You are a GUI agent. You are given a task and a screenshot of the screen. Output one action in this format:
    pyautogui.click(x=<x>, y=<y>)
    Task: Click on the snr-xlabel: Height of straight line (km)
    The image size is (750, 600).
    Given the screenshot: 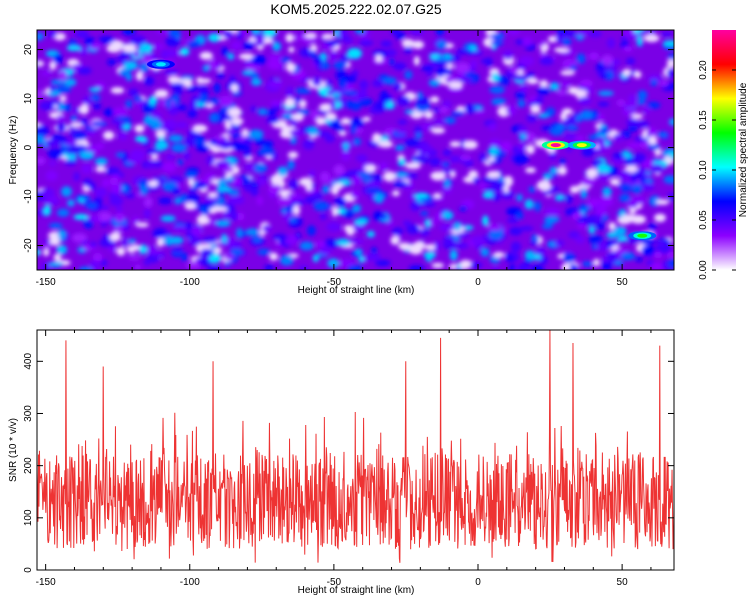 What is the action you would take?
    pyautogui.click(x=356, y=590)
    